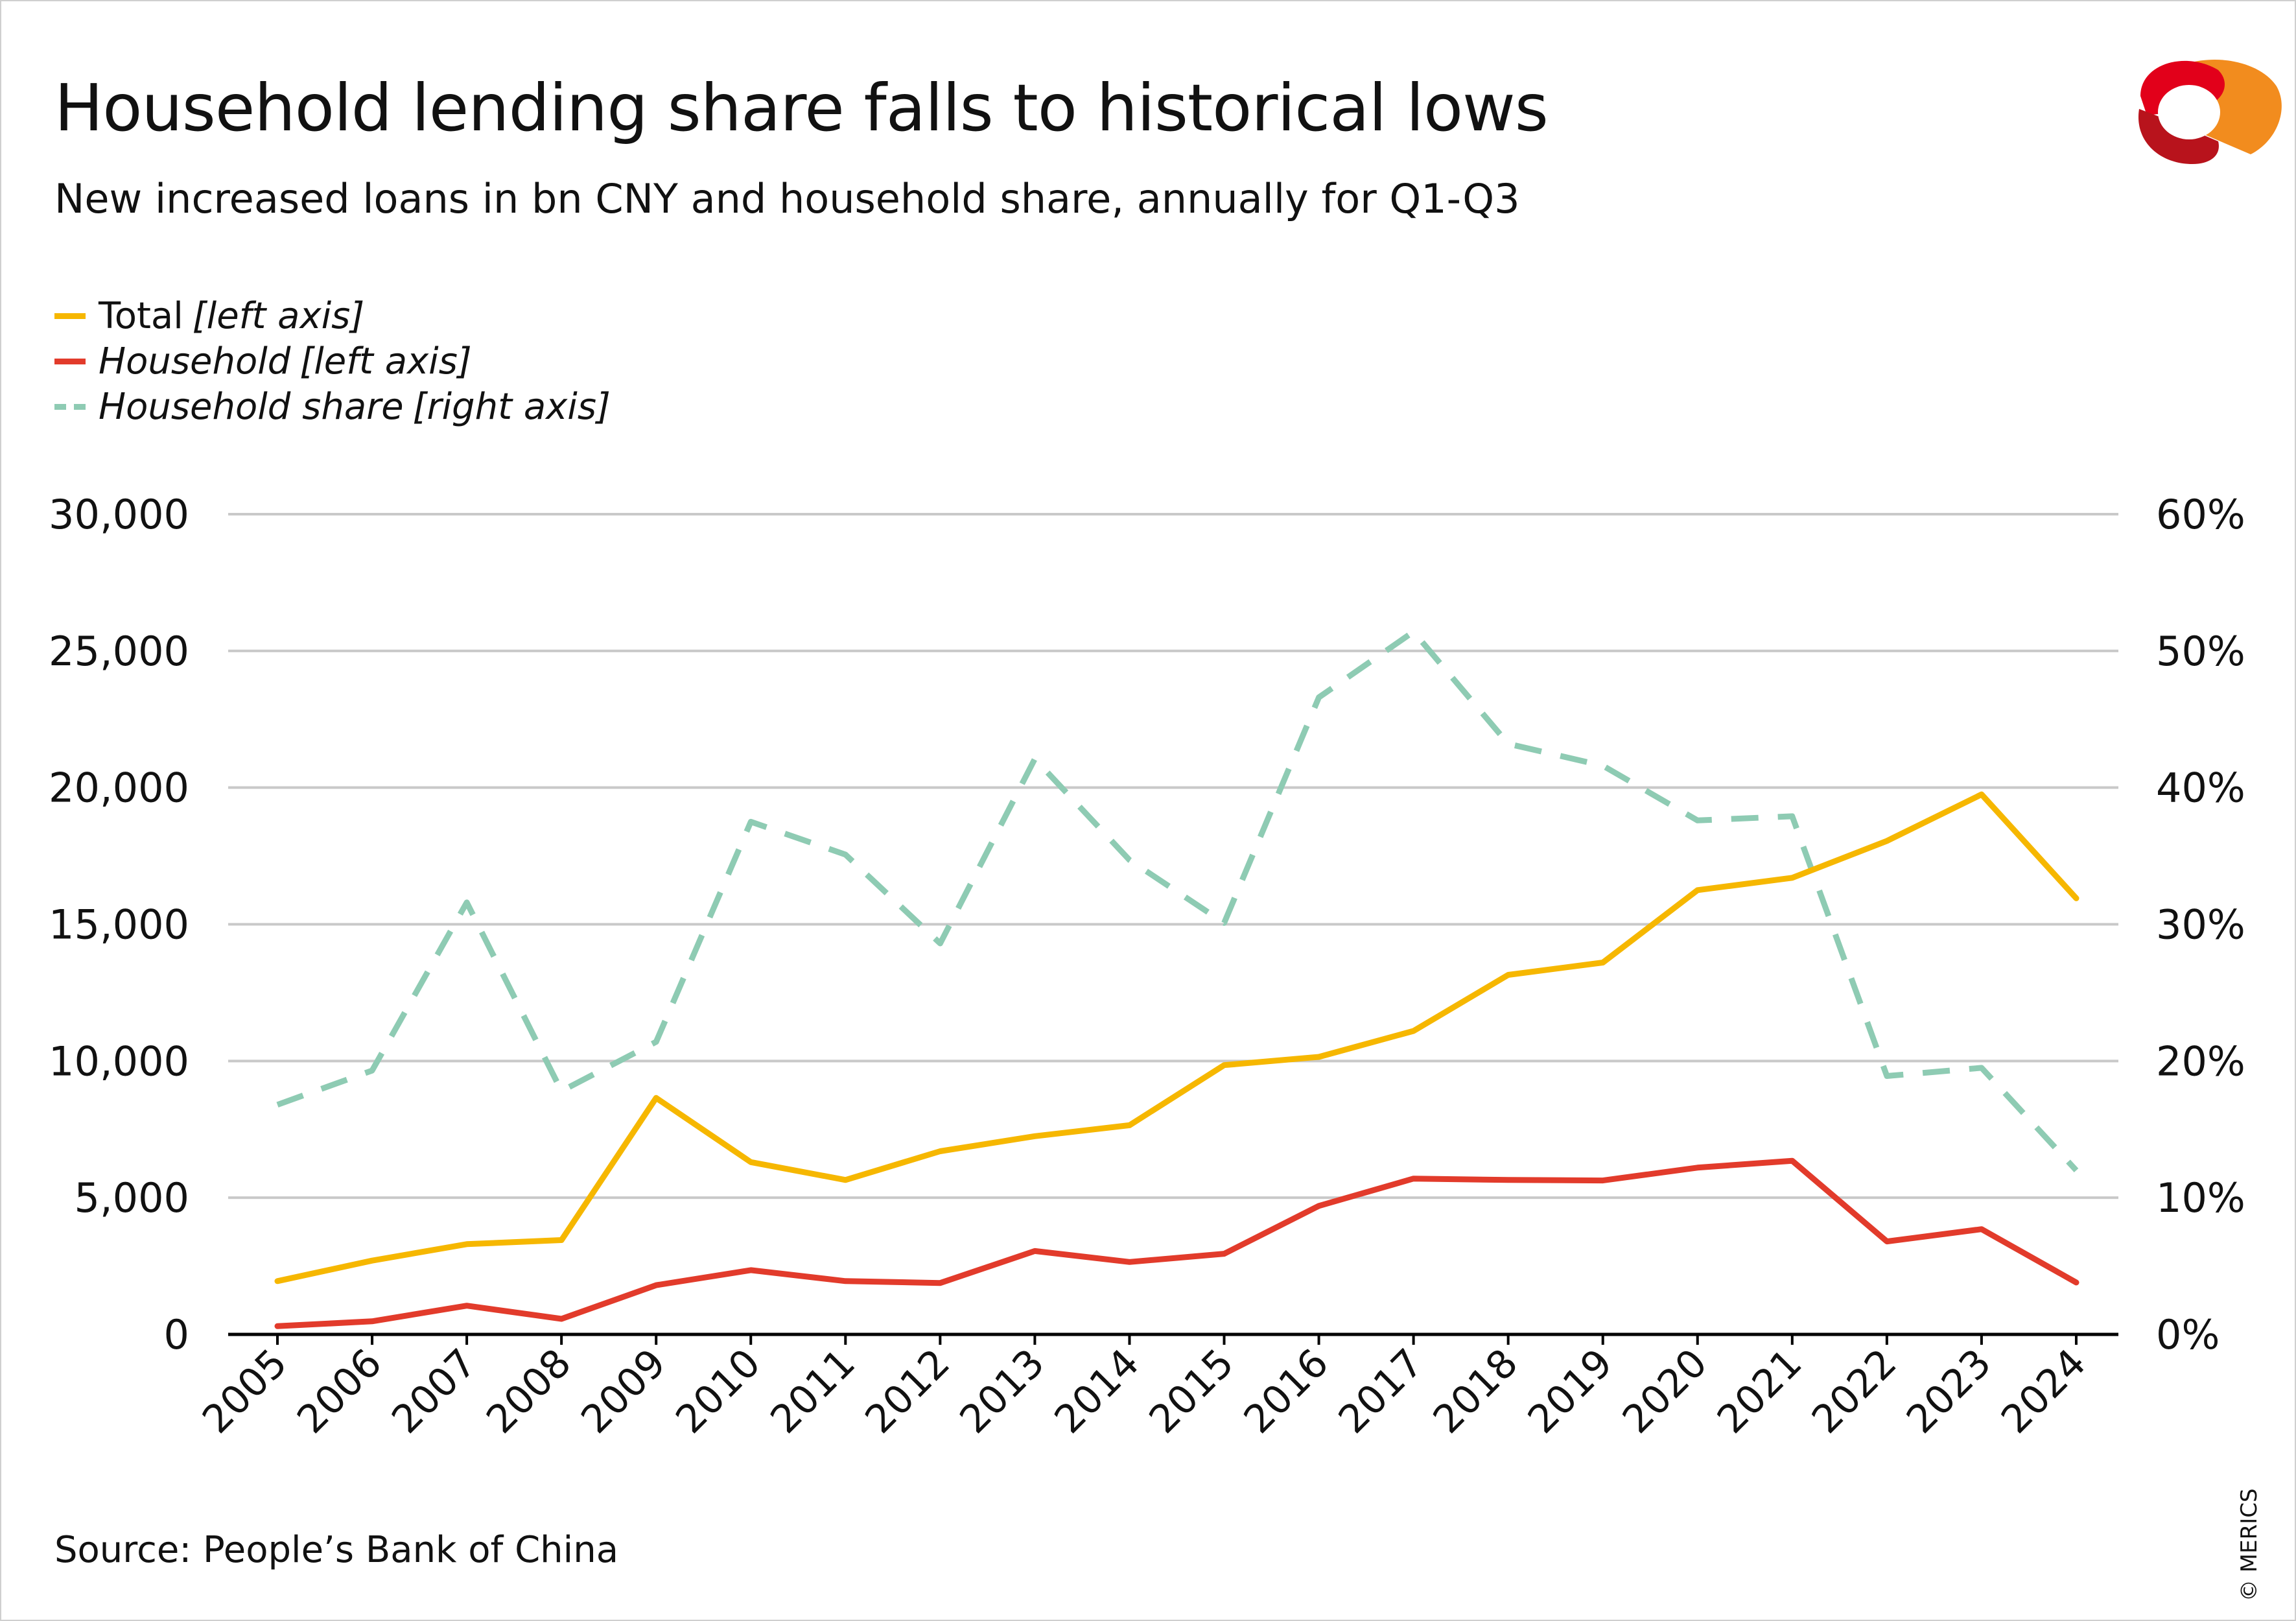 This screenshot has height=1621, width=2296. I want to click on legend-swatch-total, so click(70, 316).